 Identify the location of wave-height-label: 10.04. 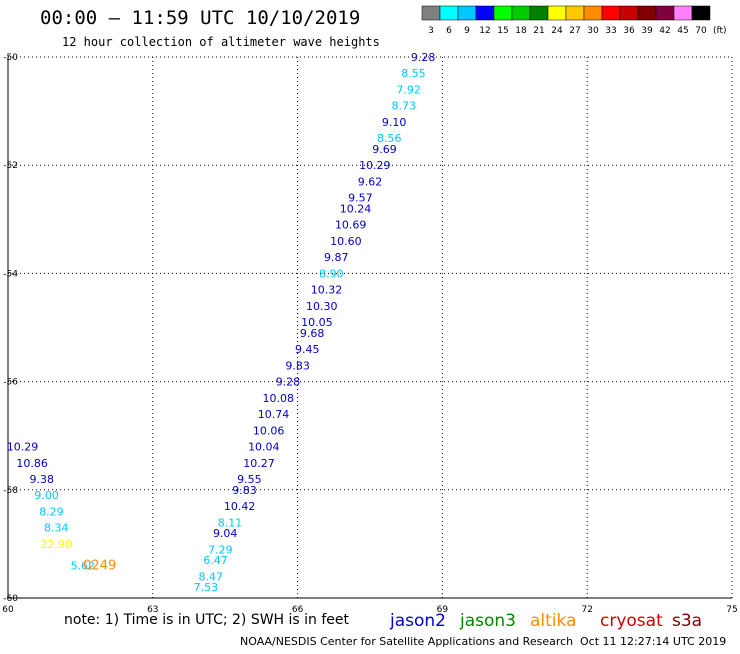
(264, 447).